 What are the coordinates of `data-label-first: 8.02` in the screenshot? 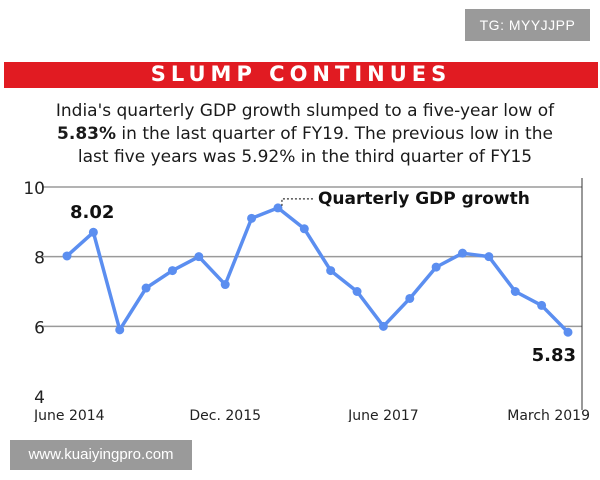 It's located at (92, 212).